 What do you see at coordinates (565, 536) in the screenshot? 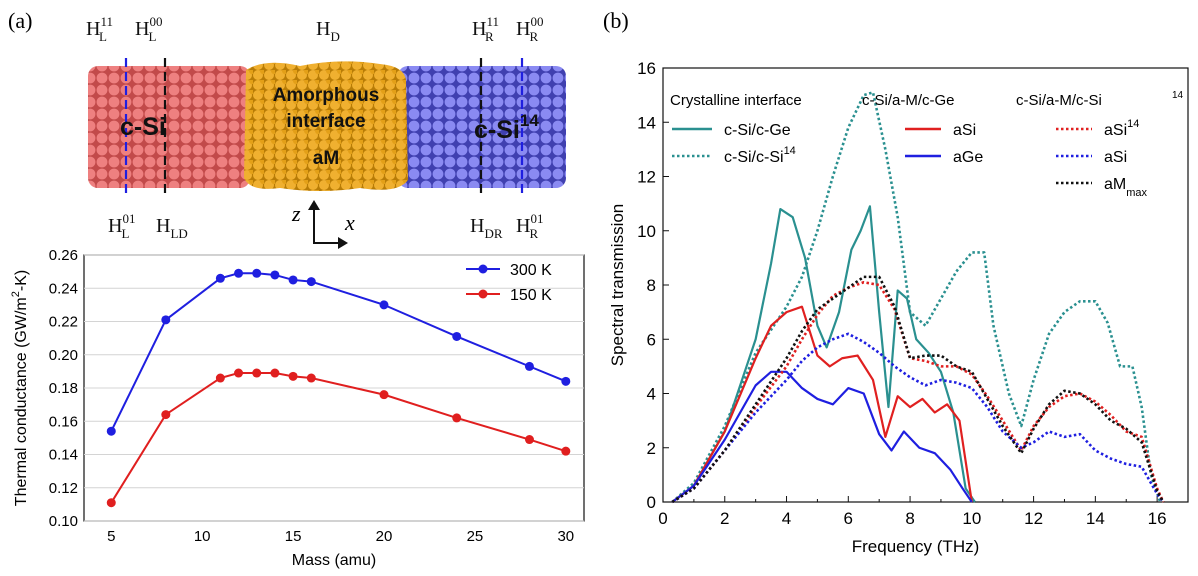
I see `chart-a-x-tick-label: 30` at bounding box center [565, 536].